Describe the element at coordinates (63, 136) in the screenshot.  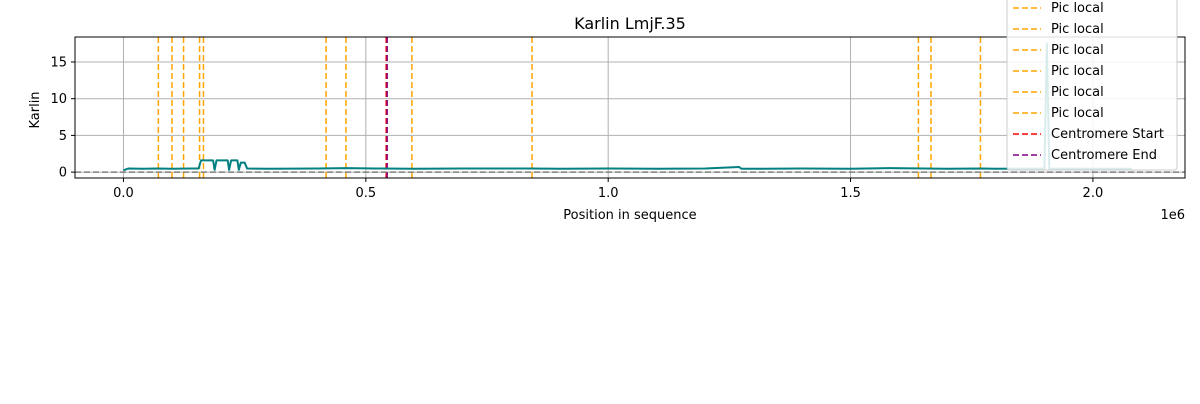
I see `y-tick-label-1: 5` at that location.